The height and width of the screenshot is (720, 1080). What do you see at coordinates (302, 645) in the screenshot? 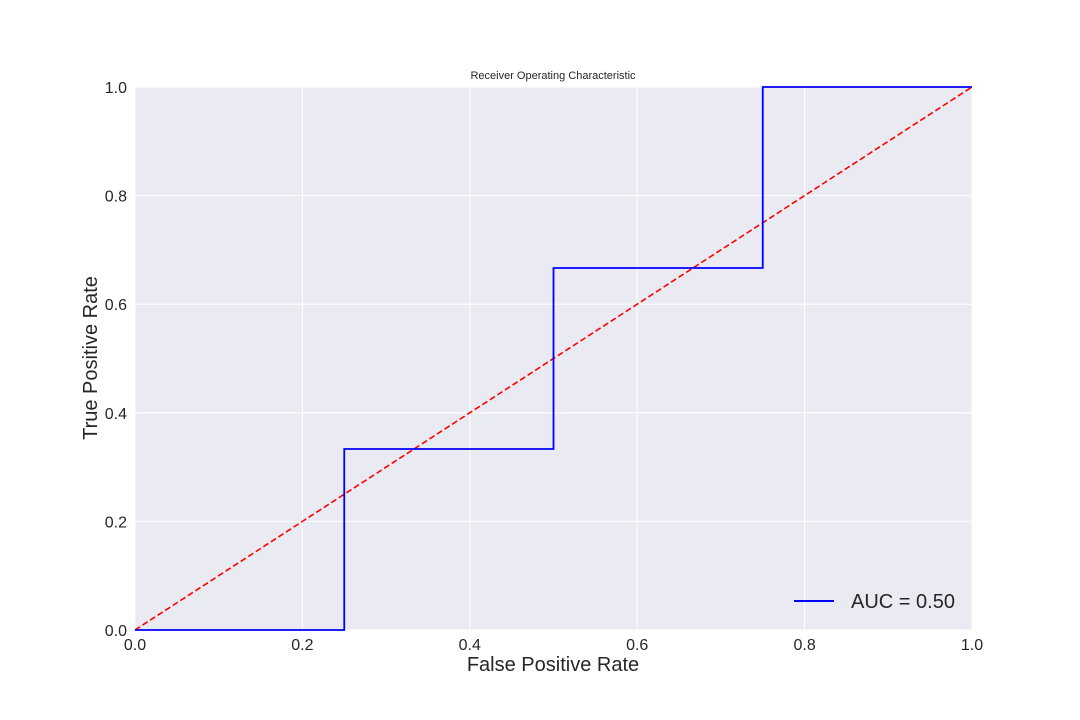
I see `x-tick-label: 0.2` at bounding box center [302, 645].